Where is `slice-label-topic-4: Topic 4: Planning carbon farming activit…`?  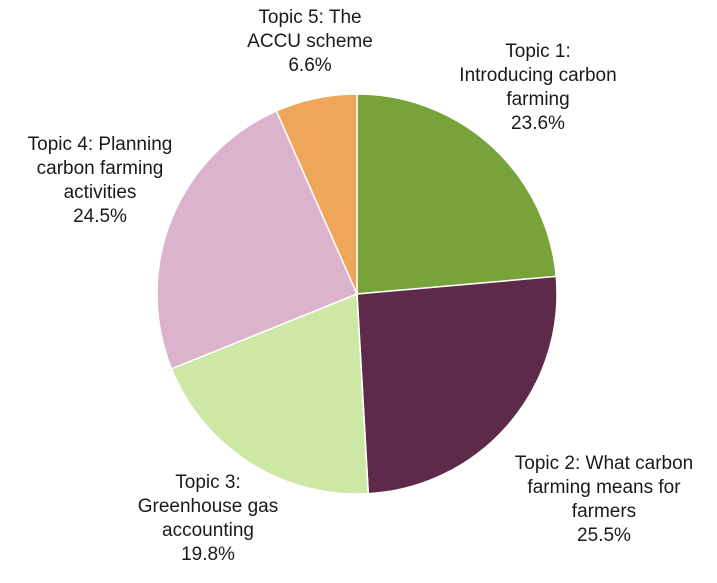 slice-label-topic-4: Topic 4: Planning carbon farming activit… is located at coordinates (100, 180).